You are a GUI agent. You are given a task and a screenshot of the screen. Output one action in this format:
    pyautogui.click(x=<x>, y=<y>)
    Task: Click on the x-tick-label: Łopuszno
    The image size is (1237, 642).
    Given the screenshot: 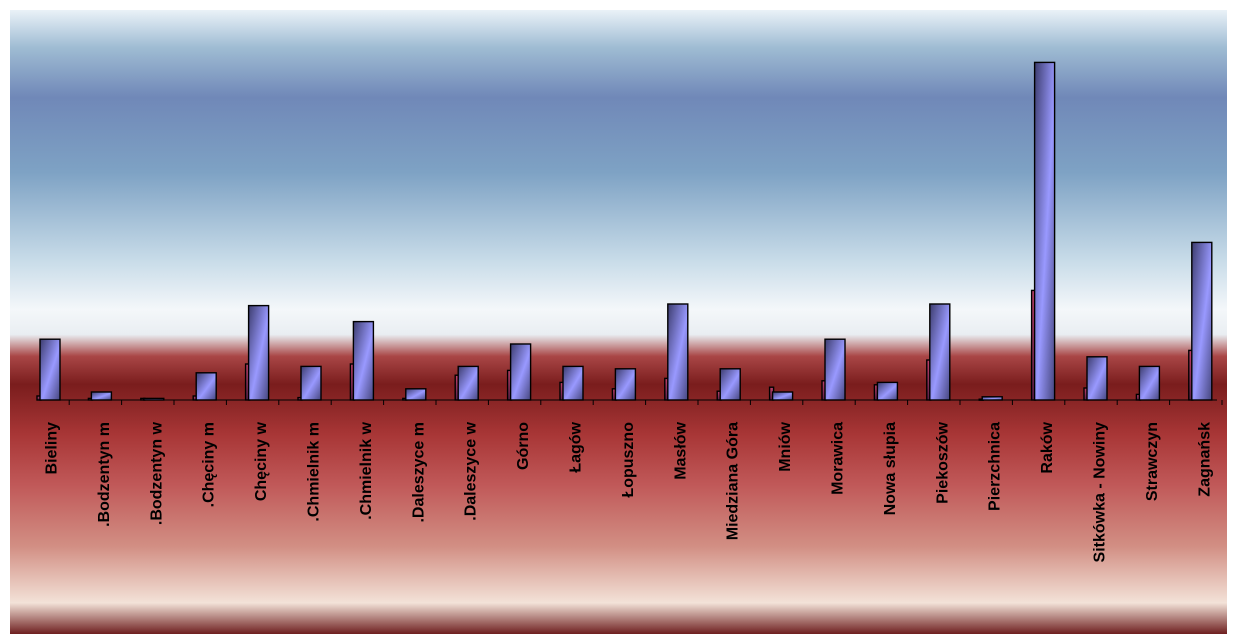 What is the action you would take?
    pyautogui.click(x=628, y=460)
    